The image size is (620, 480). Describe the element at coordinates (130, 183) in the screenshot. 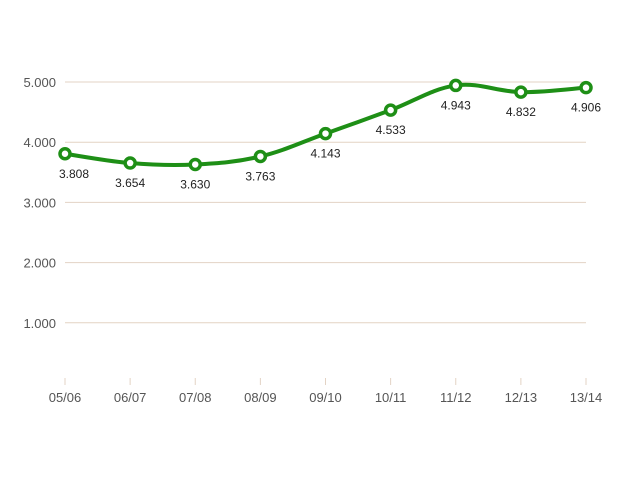

I see `data-label: 3.654` at that location.